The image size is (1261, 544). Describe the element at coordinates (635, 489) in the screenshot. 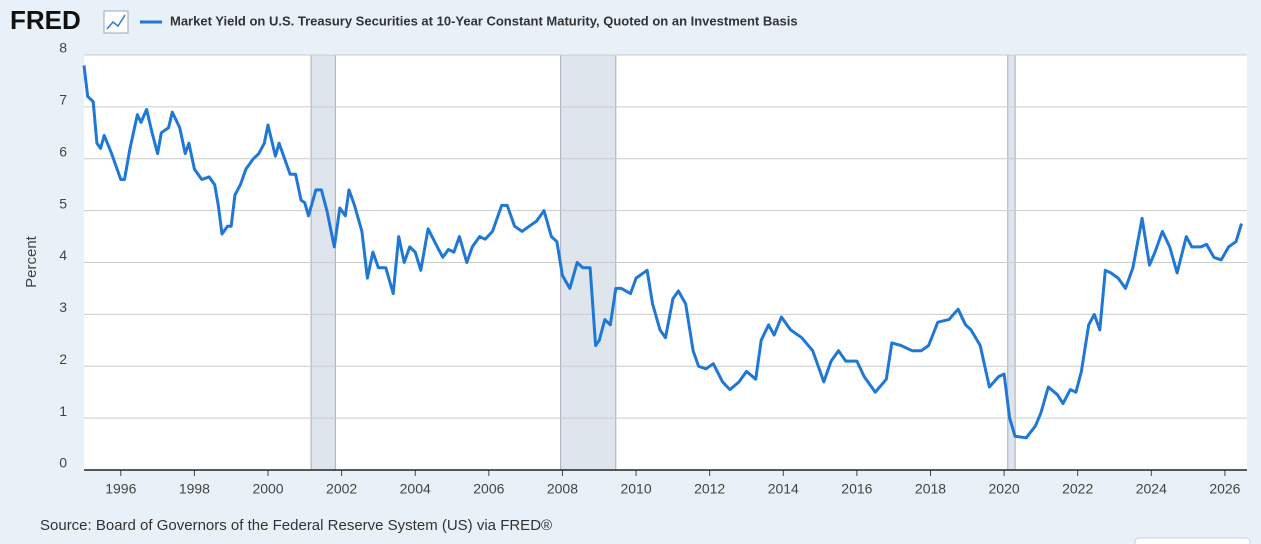

I see `x-tick-label: 2010` at that location.